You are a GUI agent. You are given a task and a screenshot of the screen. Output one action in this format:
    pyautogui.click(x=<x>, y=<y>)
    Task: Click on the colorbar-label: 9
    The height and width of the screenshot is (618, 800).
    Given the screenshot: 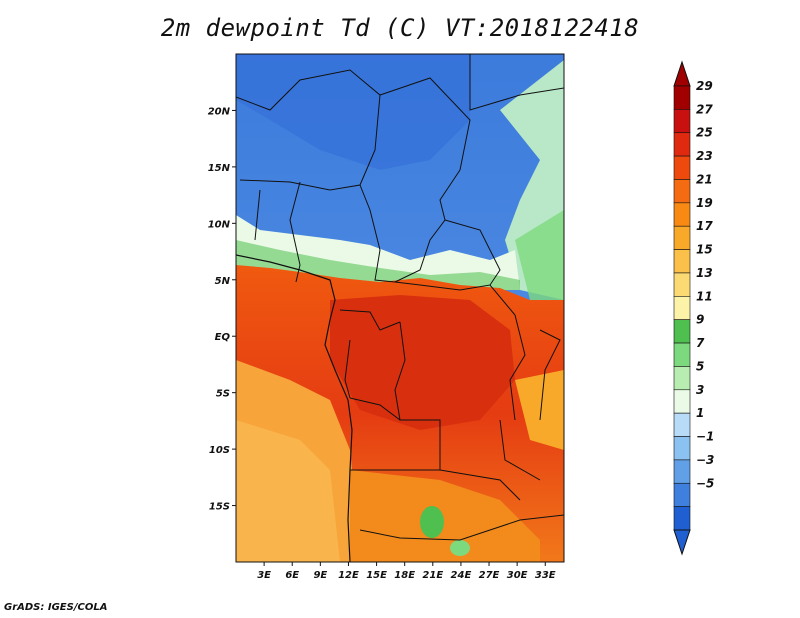 What is the action you would take?
    pyautogui.click(x=700, y=320)
    